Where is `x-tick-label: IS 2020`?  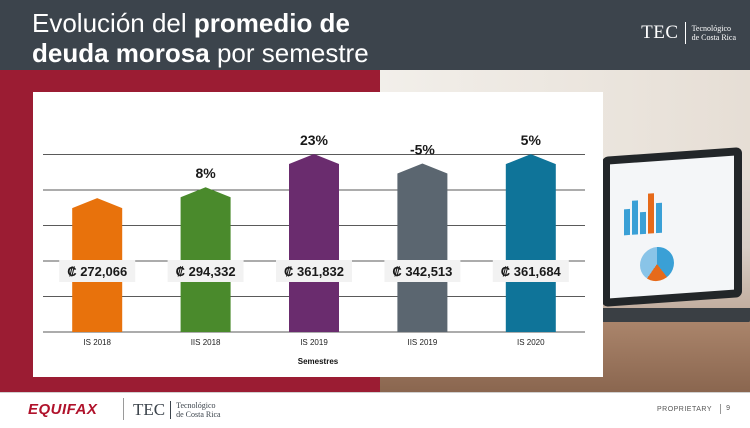 x-tick-label: IS 2020 is located at coordinates (531, 342).